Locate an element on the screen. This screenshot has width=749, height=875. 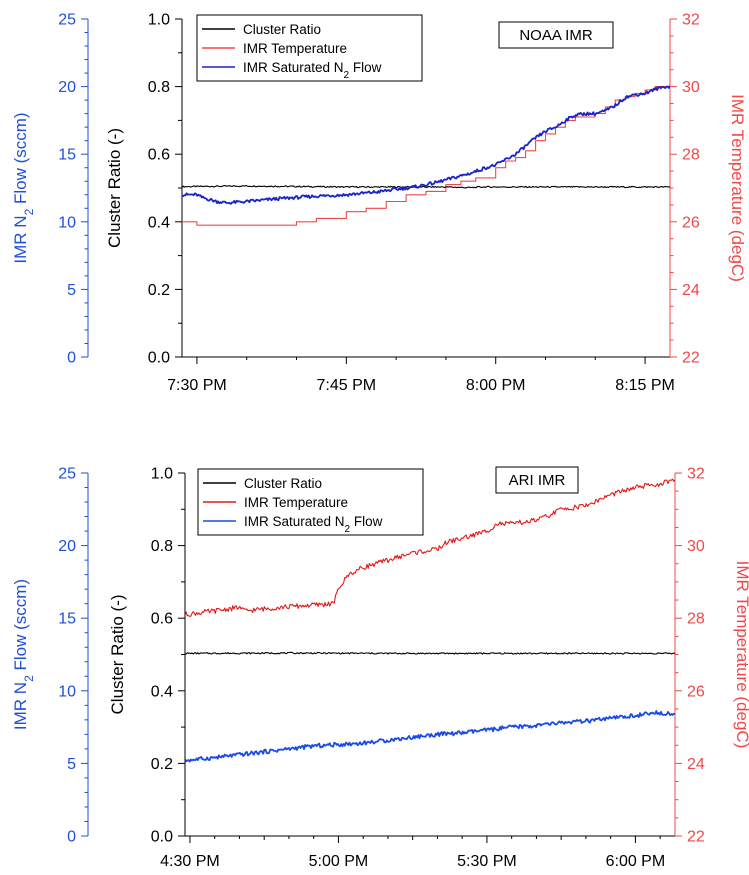
instrument-tag: NOAA IMR is located at coordinates (556, 35).